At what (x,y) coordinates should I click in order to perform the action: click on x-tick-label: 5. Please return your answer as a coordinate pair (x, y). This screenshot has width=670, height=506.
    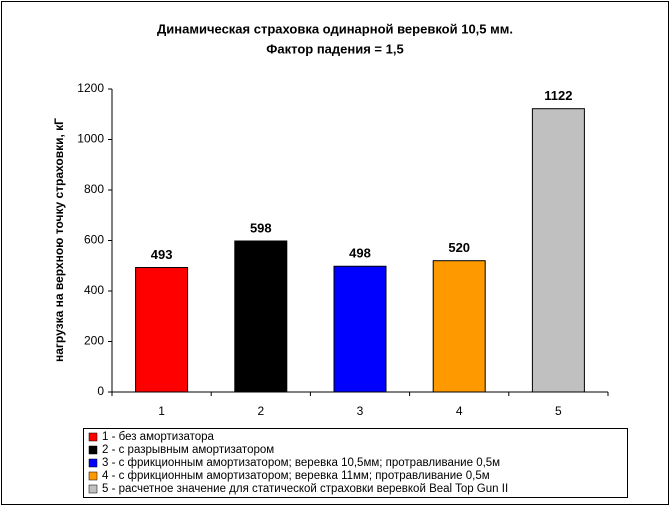
    Looking at the image, I should click on (558, 411).